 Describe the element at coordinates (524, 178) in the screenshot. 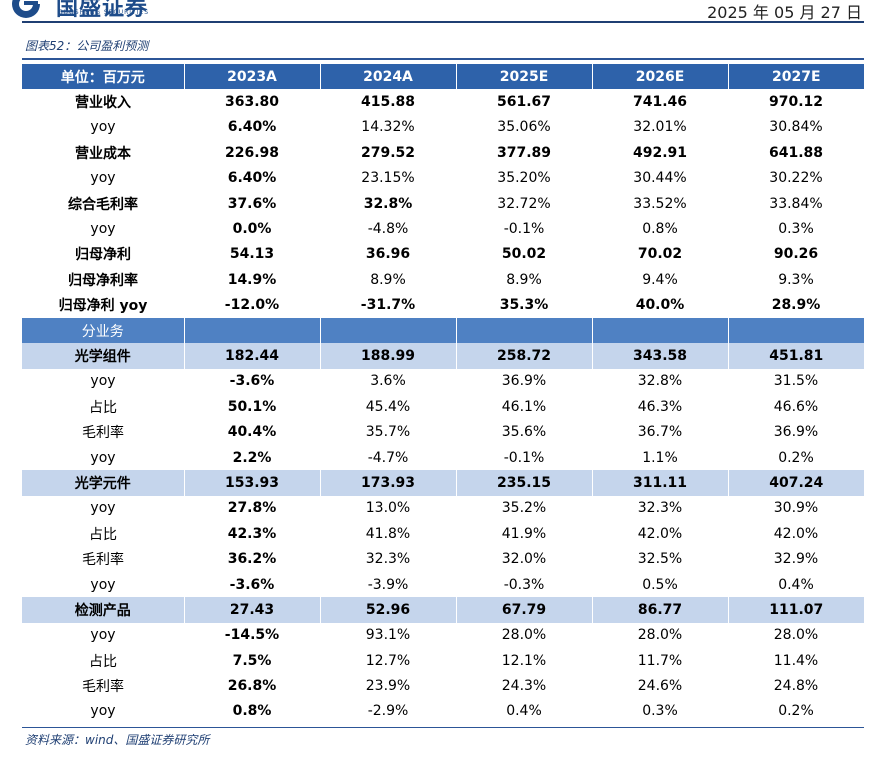

I see `value-cell: 35.20%` at that location.